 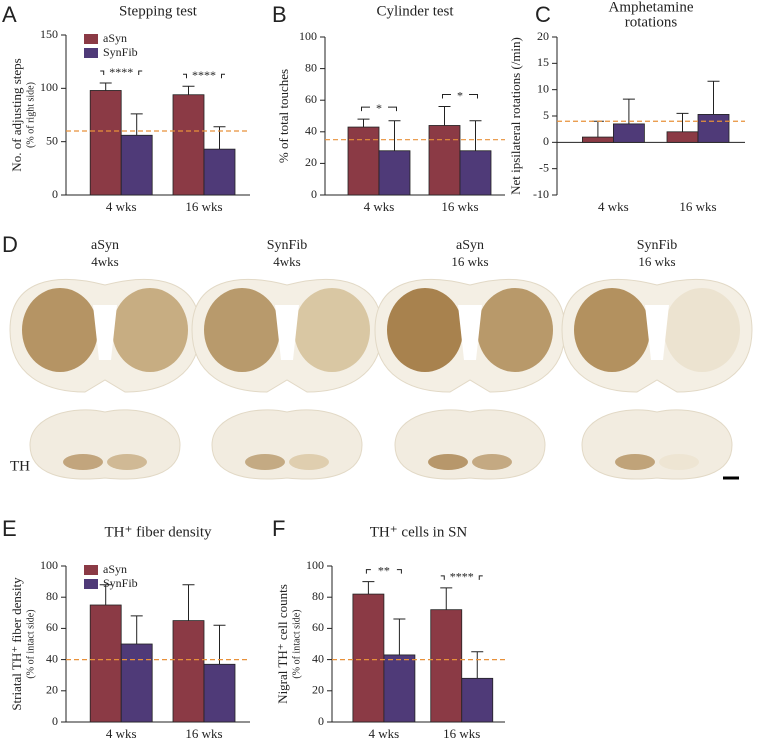 What do you see at coordinates (49, 34) in the screenshot?
I see `y-tick-label: 150` at bounding box center [49, 34].